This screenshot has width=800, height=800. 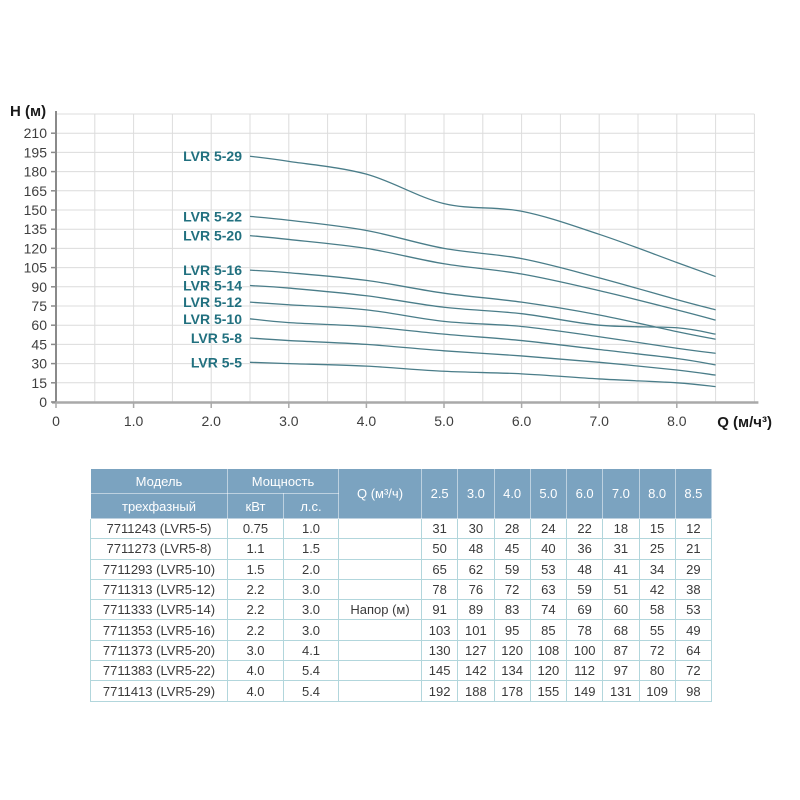 What do you see at coordinates (36, 152) in the screenshot?
I see `y-tick-label: 195` at bounding box center [36, 152].